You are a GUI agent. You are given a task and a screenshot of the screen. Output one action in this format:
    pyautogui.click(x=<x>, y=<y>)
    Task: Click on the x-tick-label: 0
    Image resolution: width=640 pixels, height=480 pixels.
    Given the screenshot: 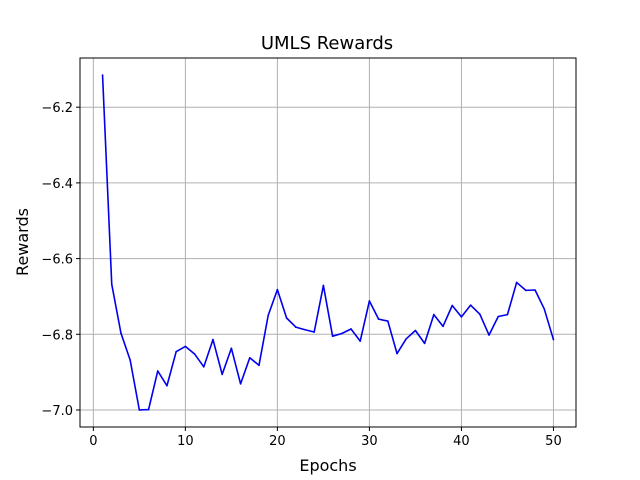 What is the action you would take?
    pyautogui.click(x=93, y=441)
    